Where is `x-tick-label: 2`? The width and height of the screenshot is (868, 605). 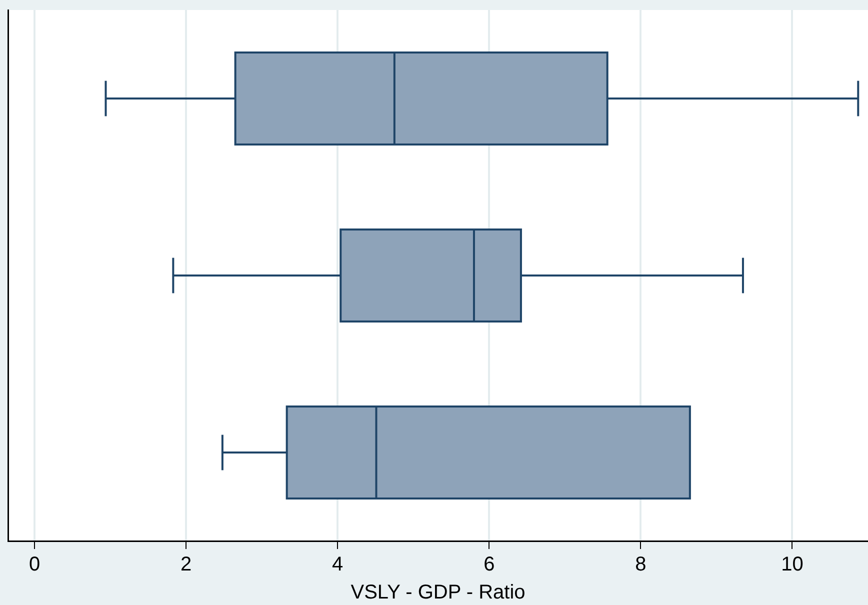
x-tick-label: 2 is located at coordinates (186, 565).